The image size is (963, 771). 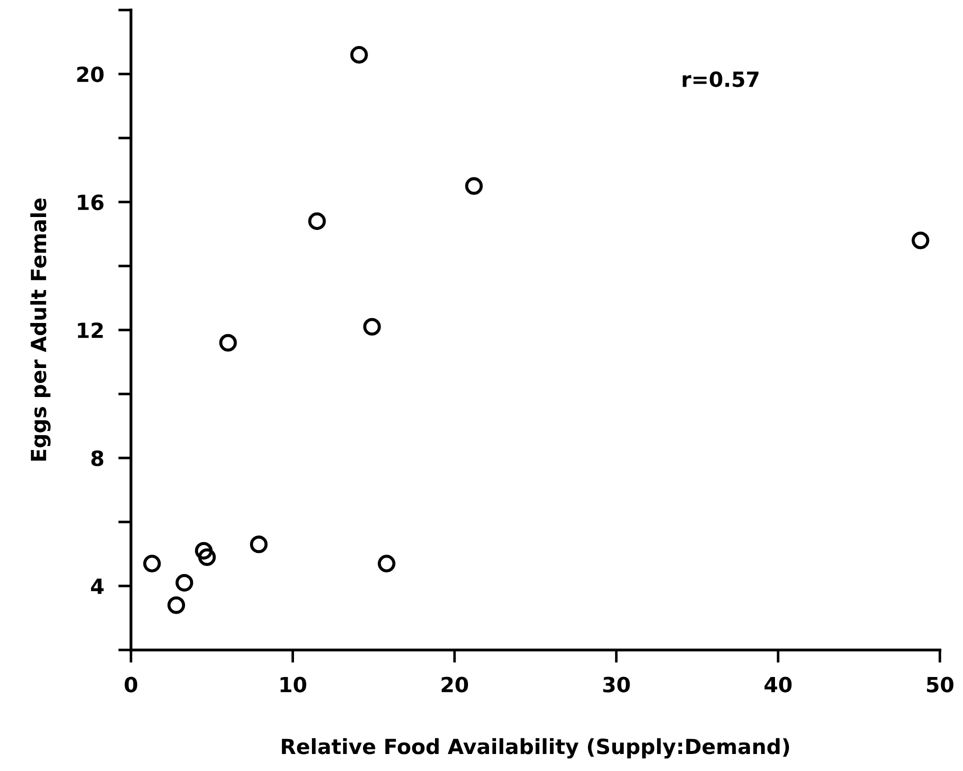 I want to click on x-tick-label: 50, so click(x=940, y=684).